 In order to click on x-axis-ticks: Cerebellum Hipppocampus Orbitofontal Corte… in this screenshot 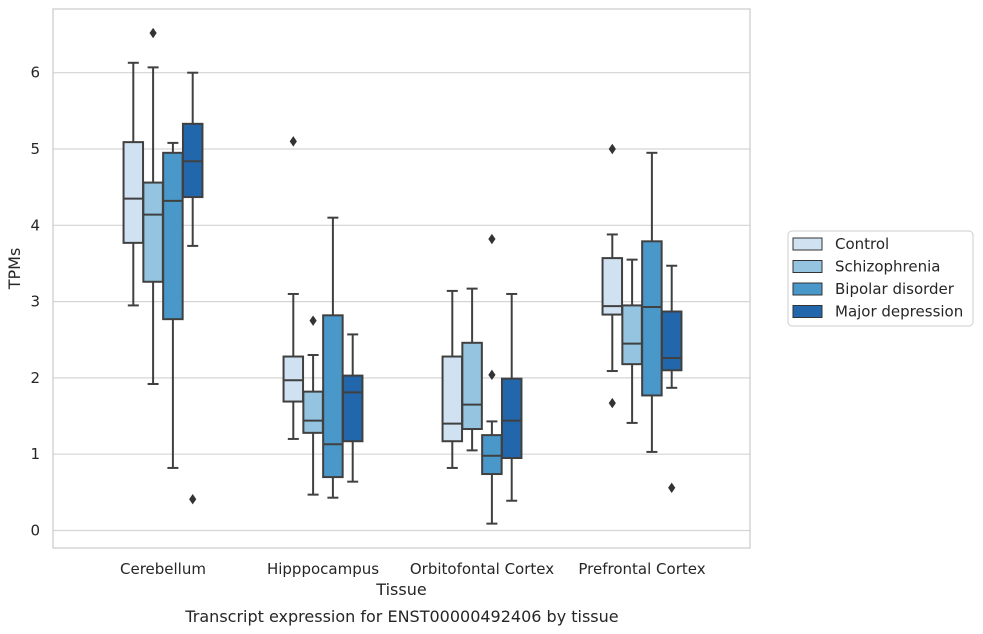, I will do `click(413, 569)`.